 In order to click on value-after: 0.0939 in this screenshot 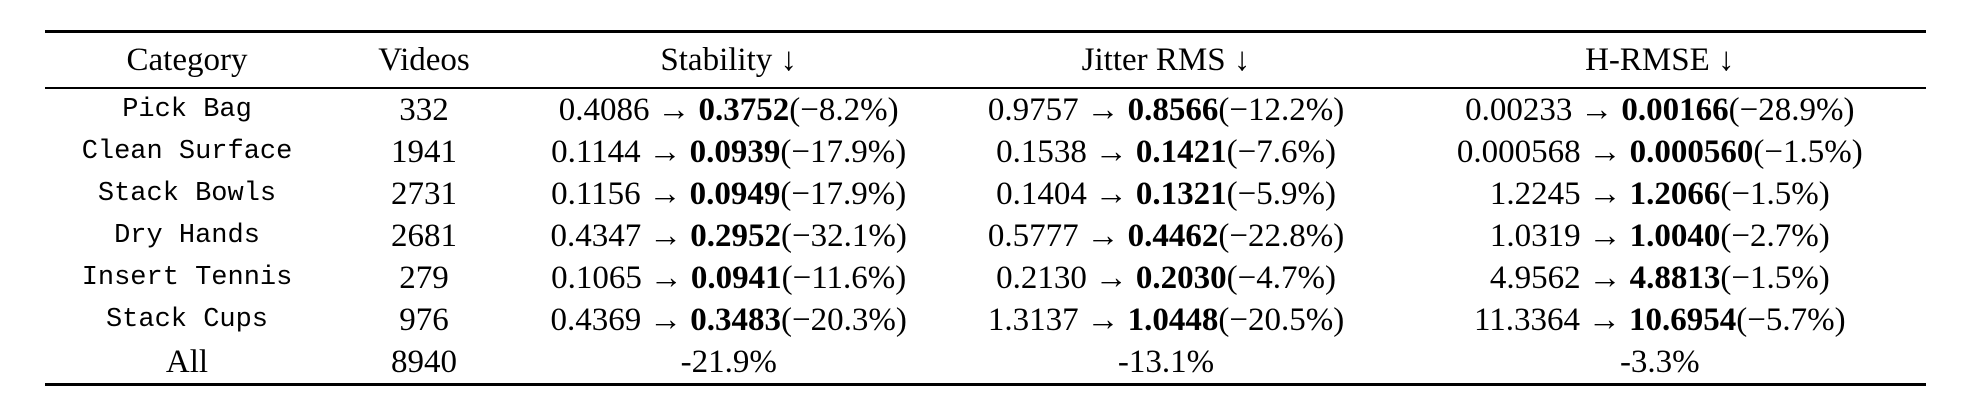, I will do `click(735, 151)`.